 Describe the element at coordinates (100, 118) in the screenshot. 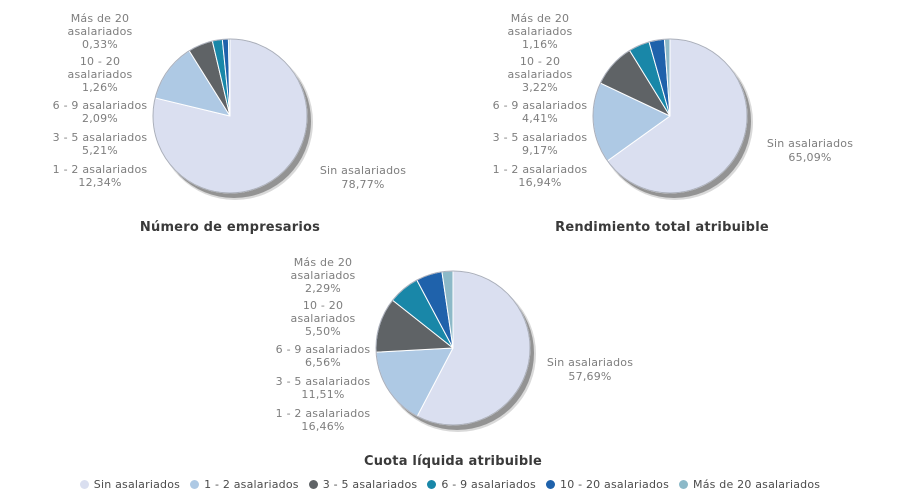

I see `slice-label-pct: 2,09%` at that location.